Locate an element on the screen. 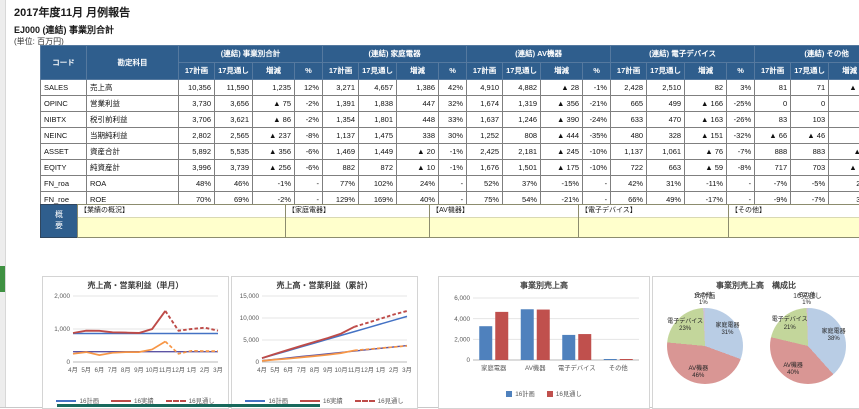 The height and width of the screenshot is (409, 859). value-cell: 5,535 is located at coordinates (234, 152).